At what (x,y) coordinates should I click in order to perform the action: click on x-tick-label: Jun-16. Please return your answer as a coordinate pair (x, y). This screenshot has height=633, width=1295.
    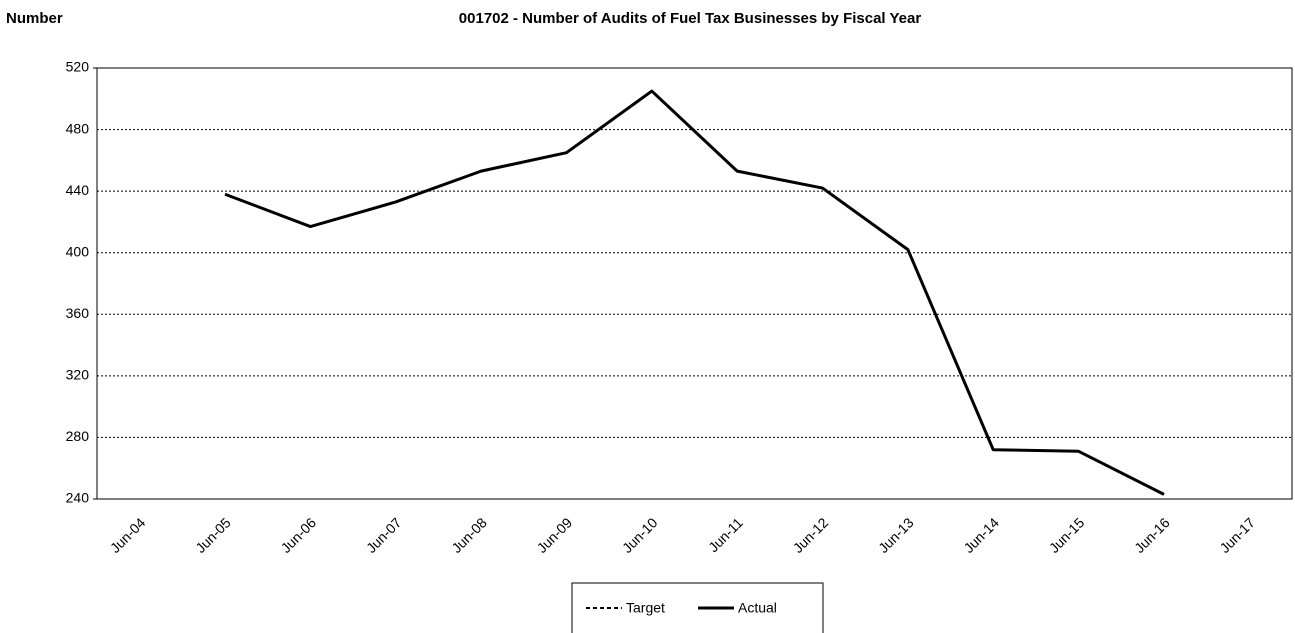
    Looking at the image, I should click on (1152, 535).